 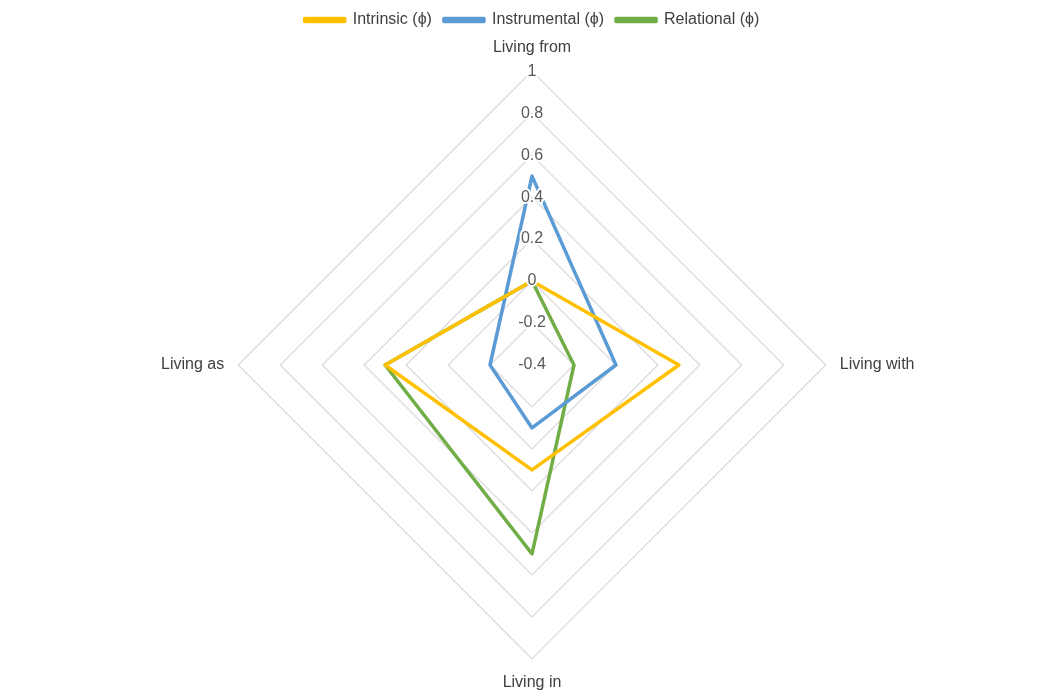 I want to click on legend-label: Relational (ϕ), so click(x=712, y=19).